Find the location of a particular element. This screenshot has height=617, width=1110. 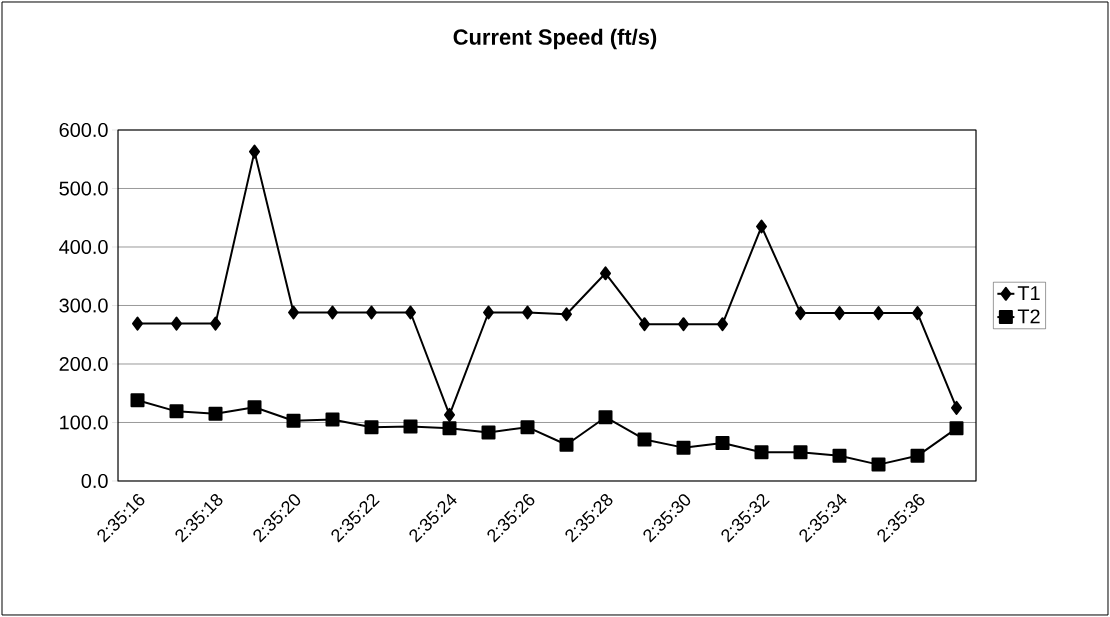

y-tick-label: 0.0 is located at coordinates (94, 481).